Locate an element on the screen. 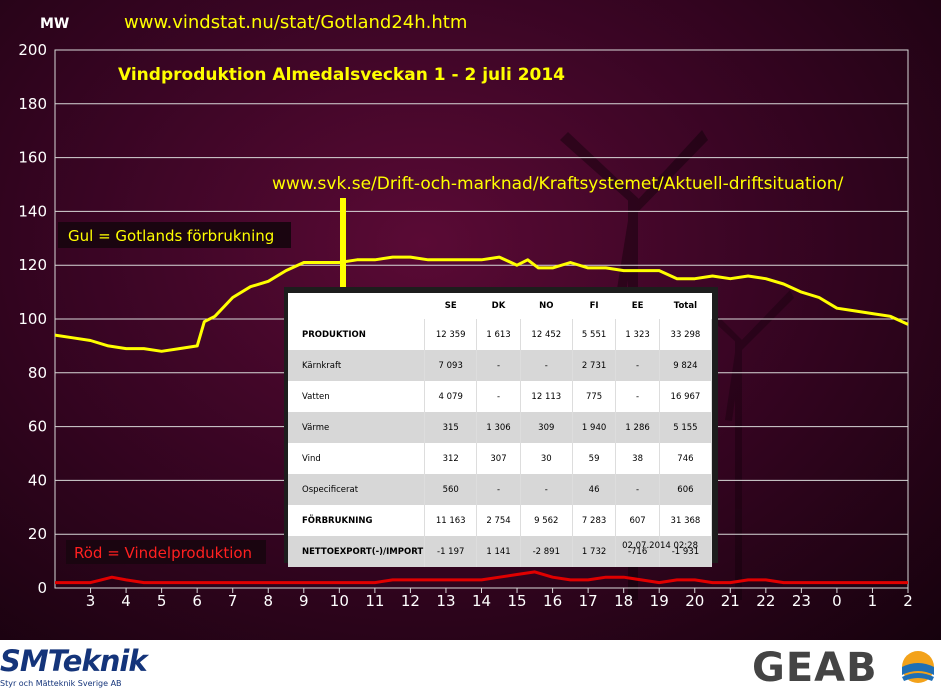  table-cell: 312 is located at coordinates (451, 458).